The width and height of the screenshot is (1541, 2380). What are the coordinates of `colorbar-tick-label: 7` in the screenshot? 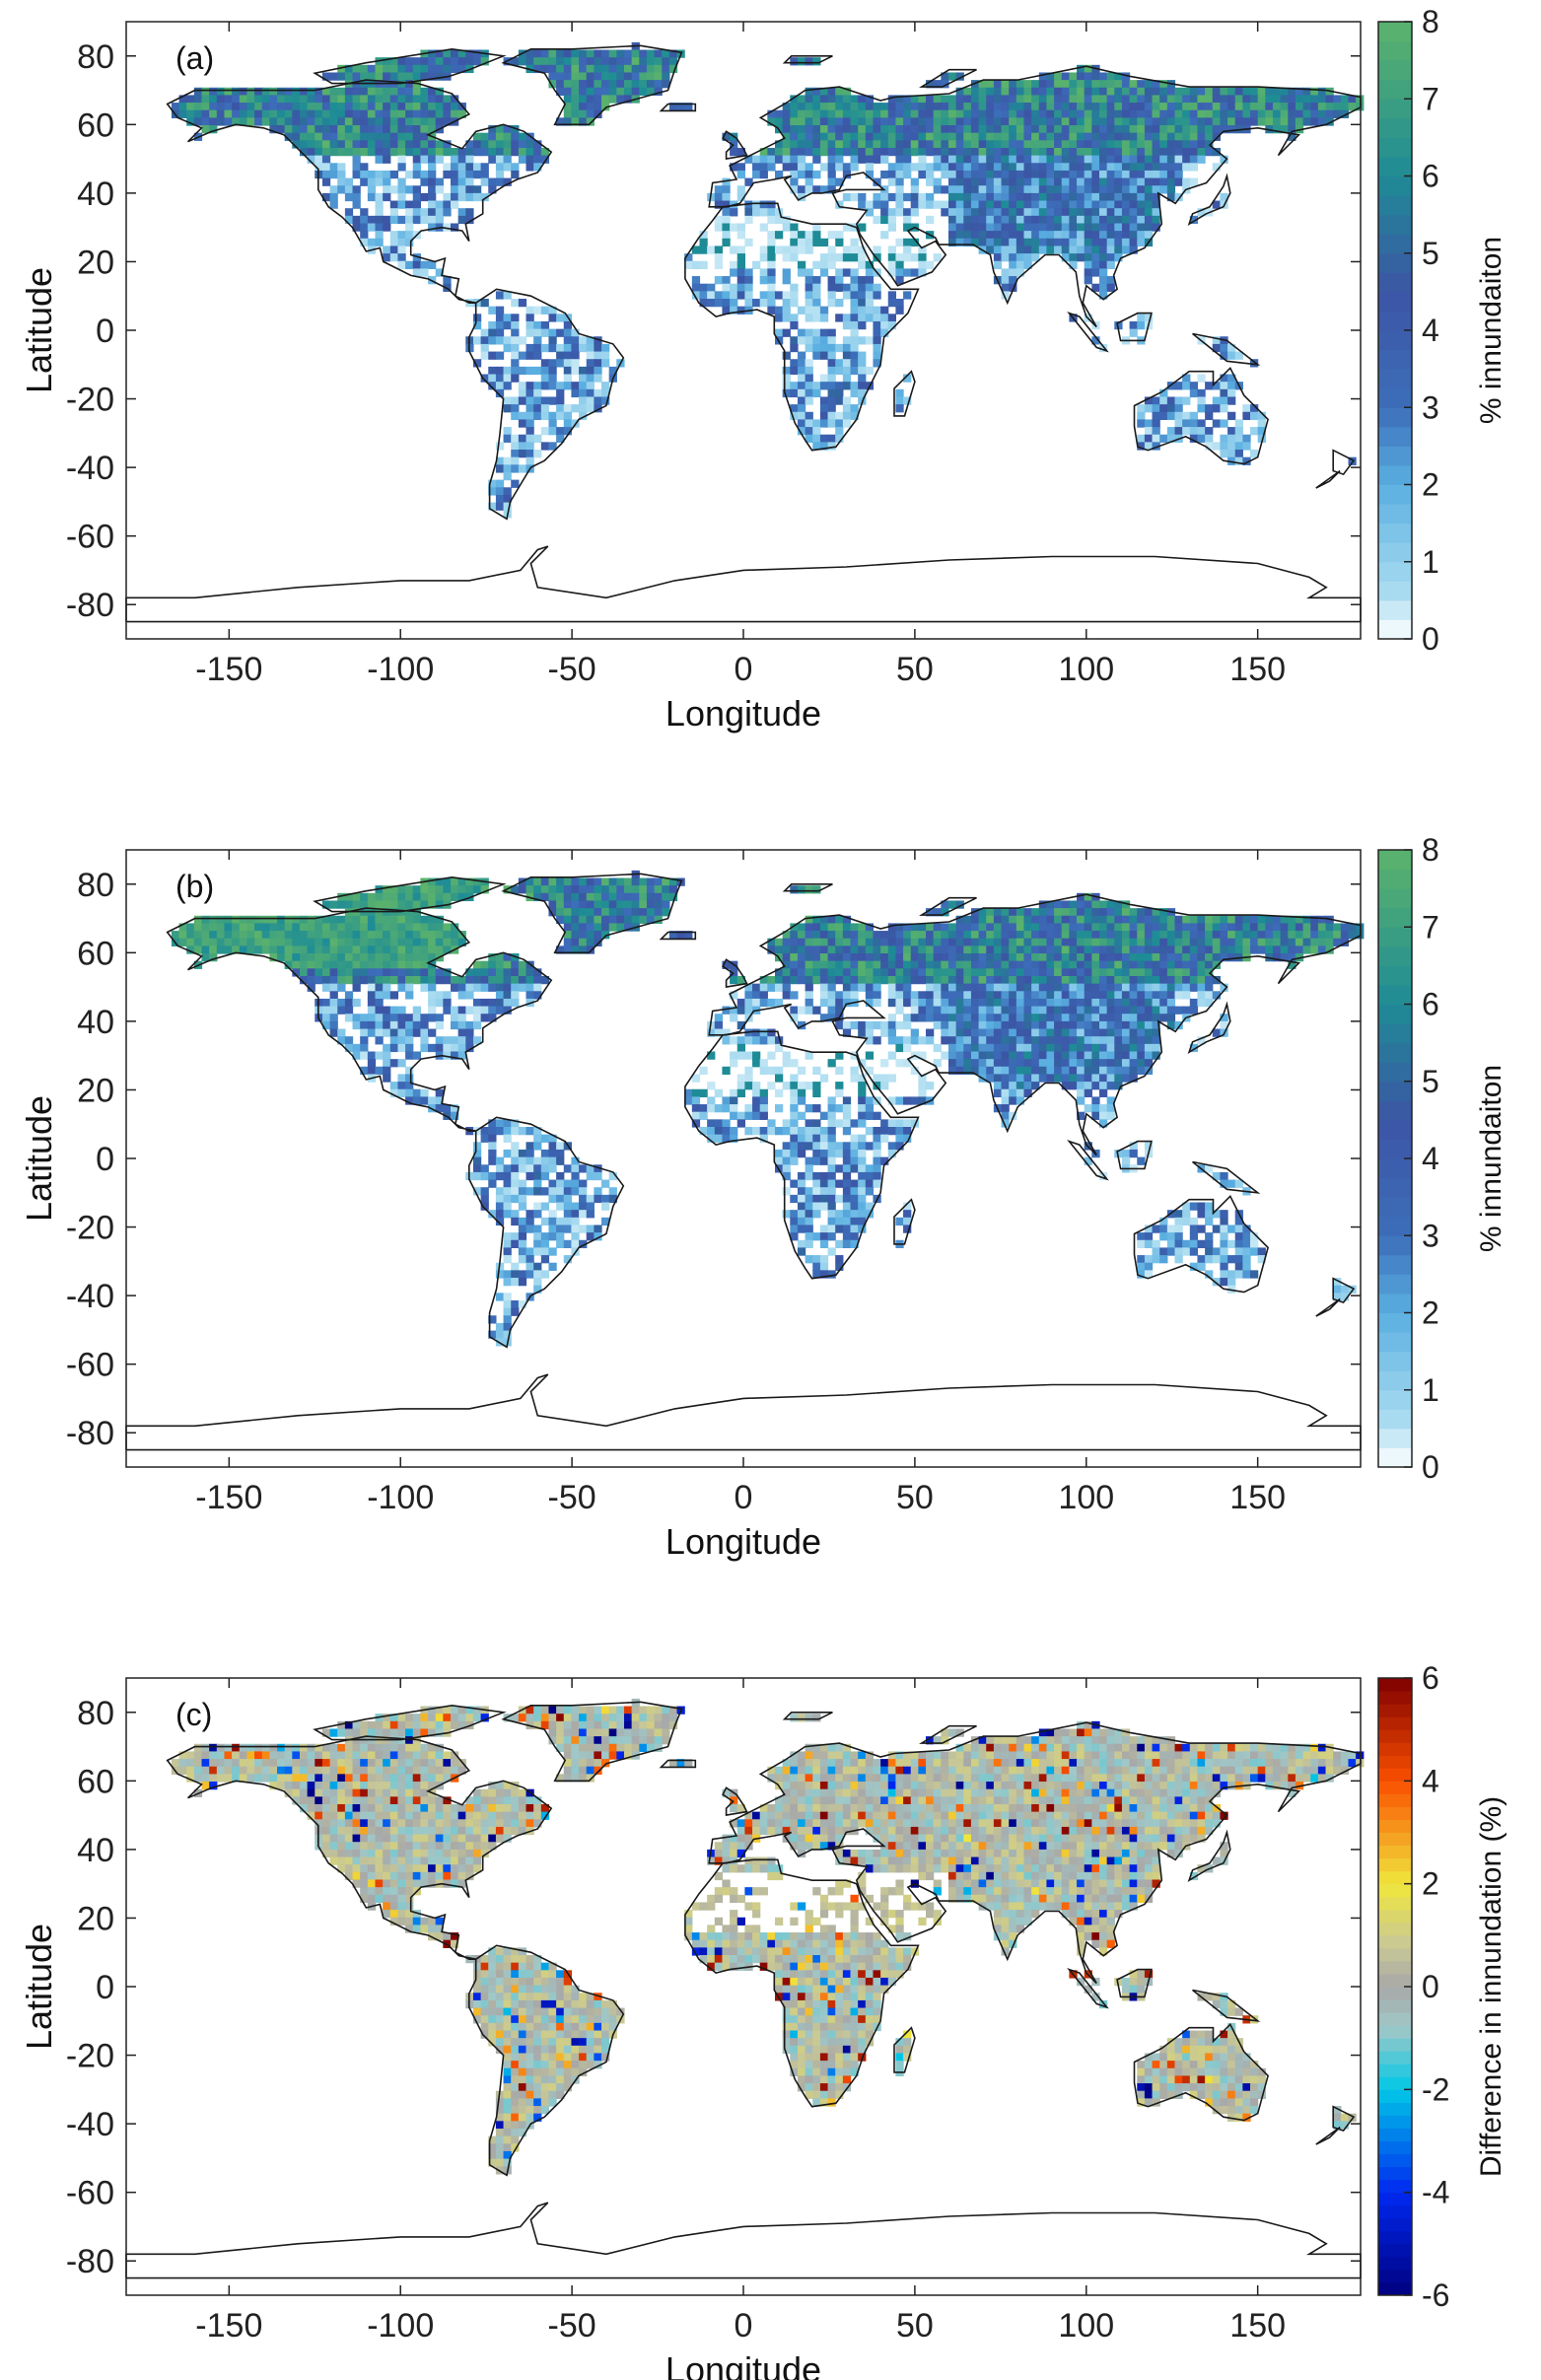 It's located at (1430, 927).